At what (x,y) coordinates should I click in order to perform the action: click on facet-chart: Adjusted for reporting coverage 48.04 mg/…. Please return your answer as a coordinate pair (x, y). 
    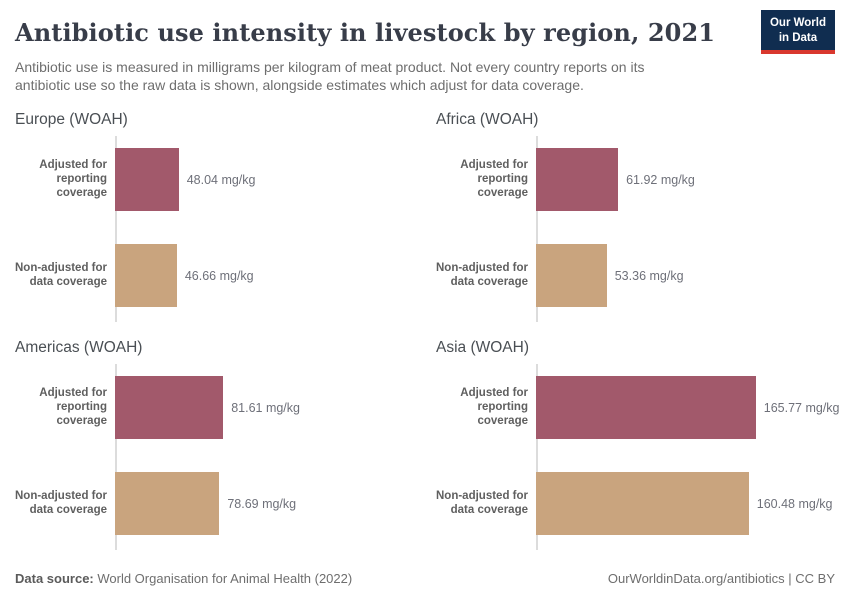
    Looking at the image, I should click on (214, 229).